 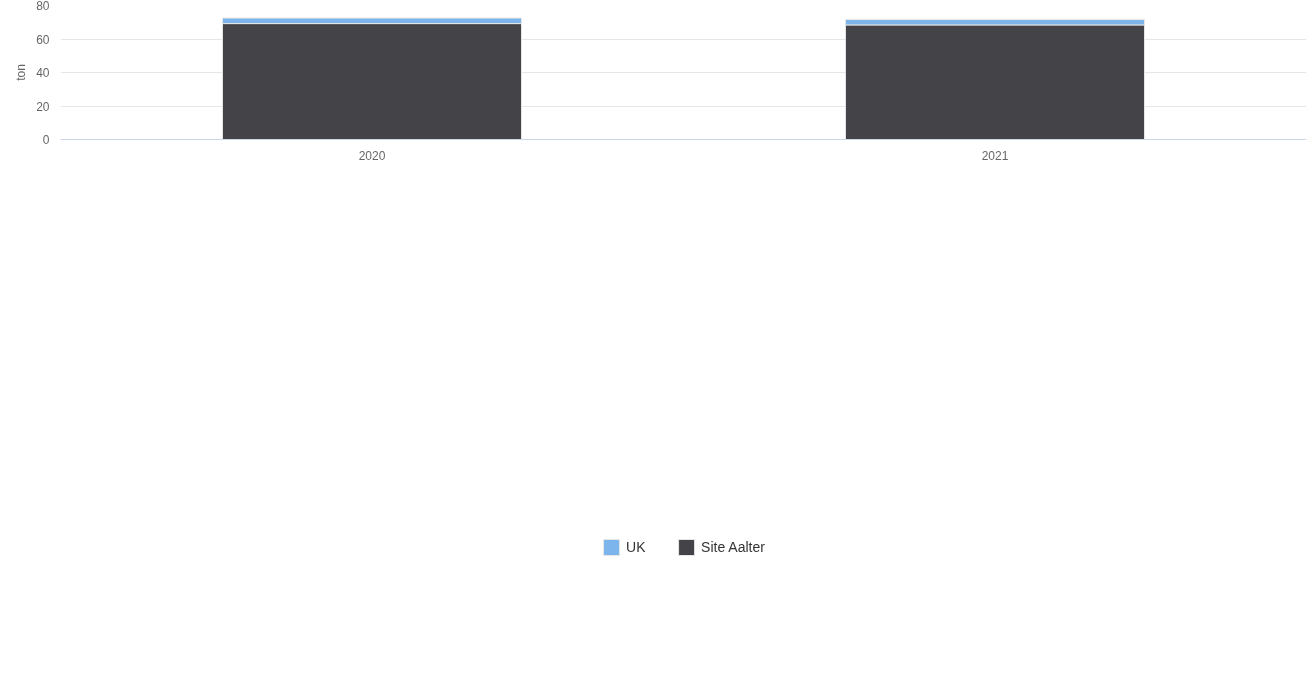 What do you see at coordinates (636, 547) in the screenshot?
I see `legend-label: UK` at bounding box center [636, 547].